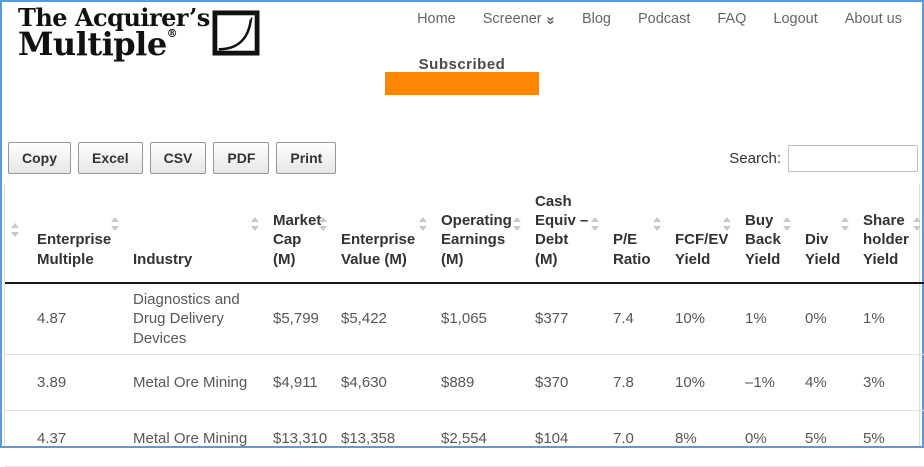 The height and width of the screenshot is (467, 924). I want to click on export-toolbar: Copy Excel CSV PDF Print, so click(172, 158).